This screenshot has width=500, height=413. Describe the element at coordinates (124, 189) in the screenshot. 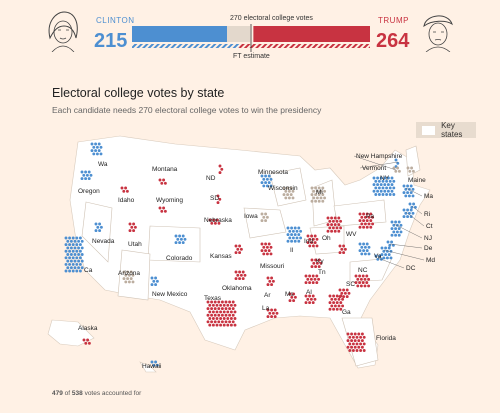

I see `state-dots-idaho` at that location.